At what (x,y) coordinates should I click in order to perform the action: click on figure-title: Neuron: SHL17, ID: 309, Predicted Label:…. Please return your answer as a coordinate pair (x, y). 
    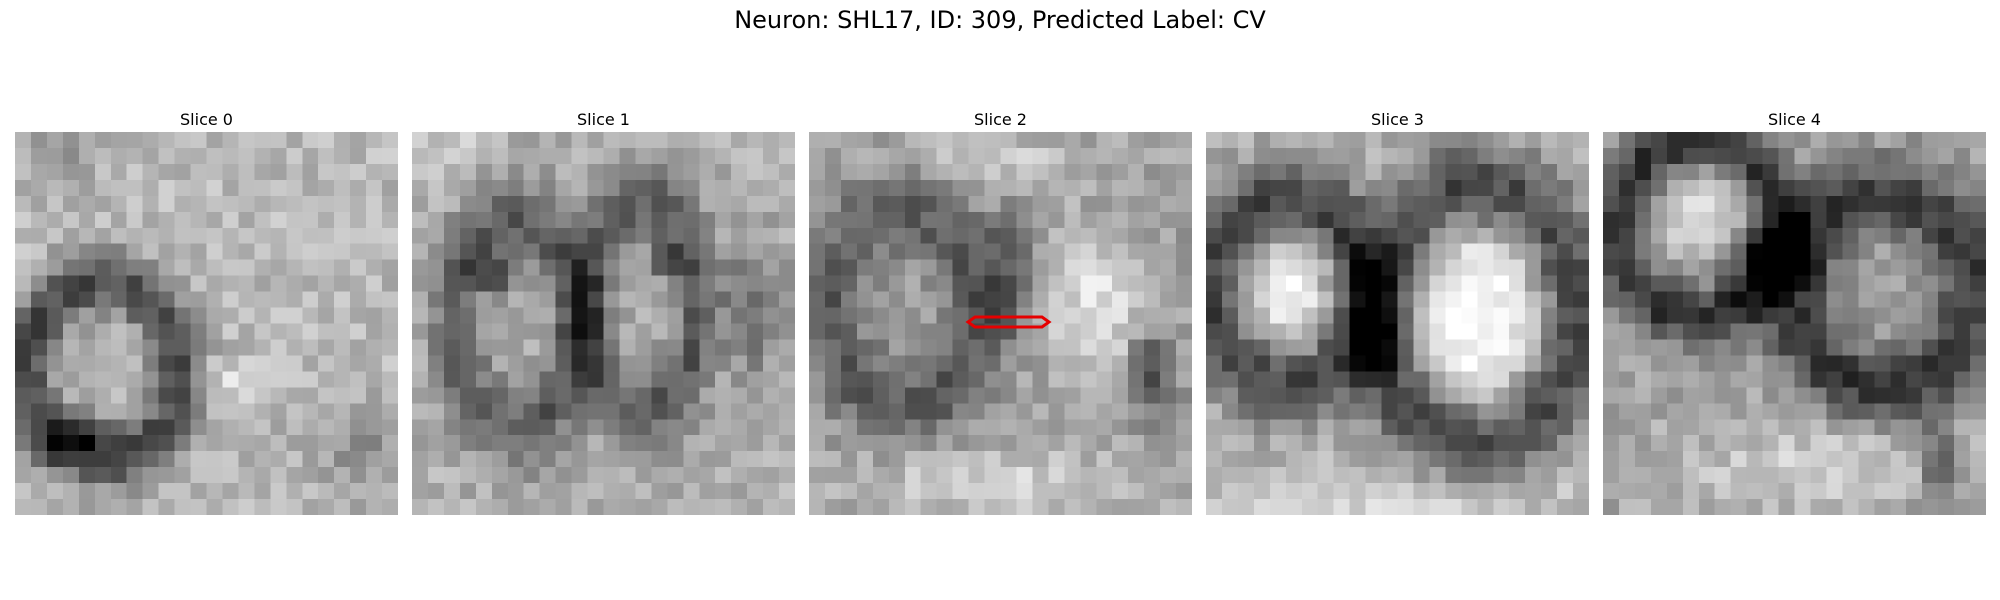
    Looking at the image, I should click on (1000, 20).